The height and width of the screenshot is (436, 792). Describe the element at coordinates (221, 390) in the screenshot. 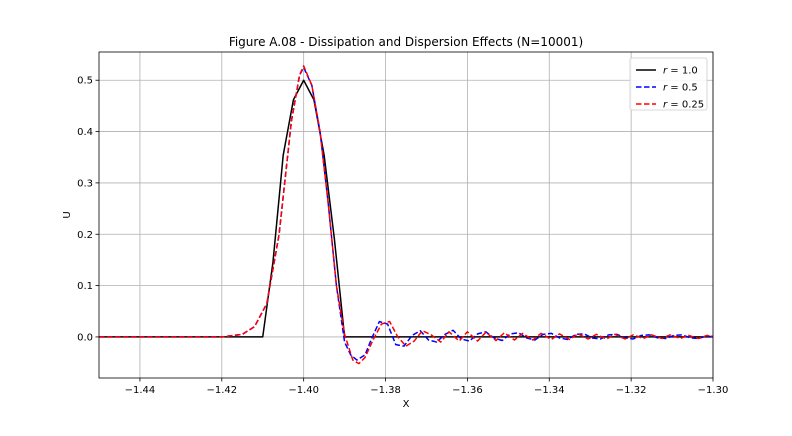

I see `x-tick-label: −1.42` at that location.